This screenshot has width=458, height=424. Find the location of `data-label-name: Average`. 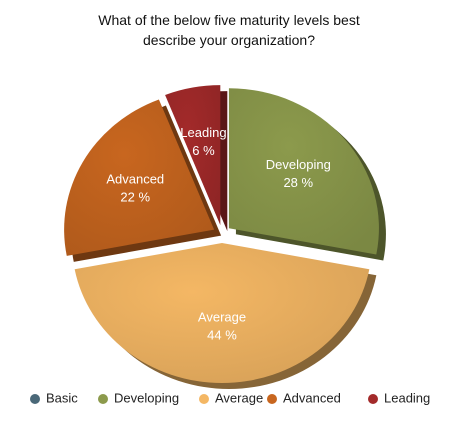

data-label-name: Average is located at coordinates (222, 316).